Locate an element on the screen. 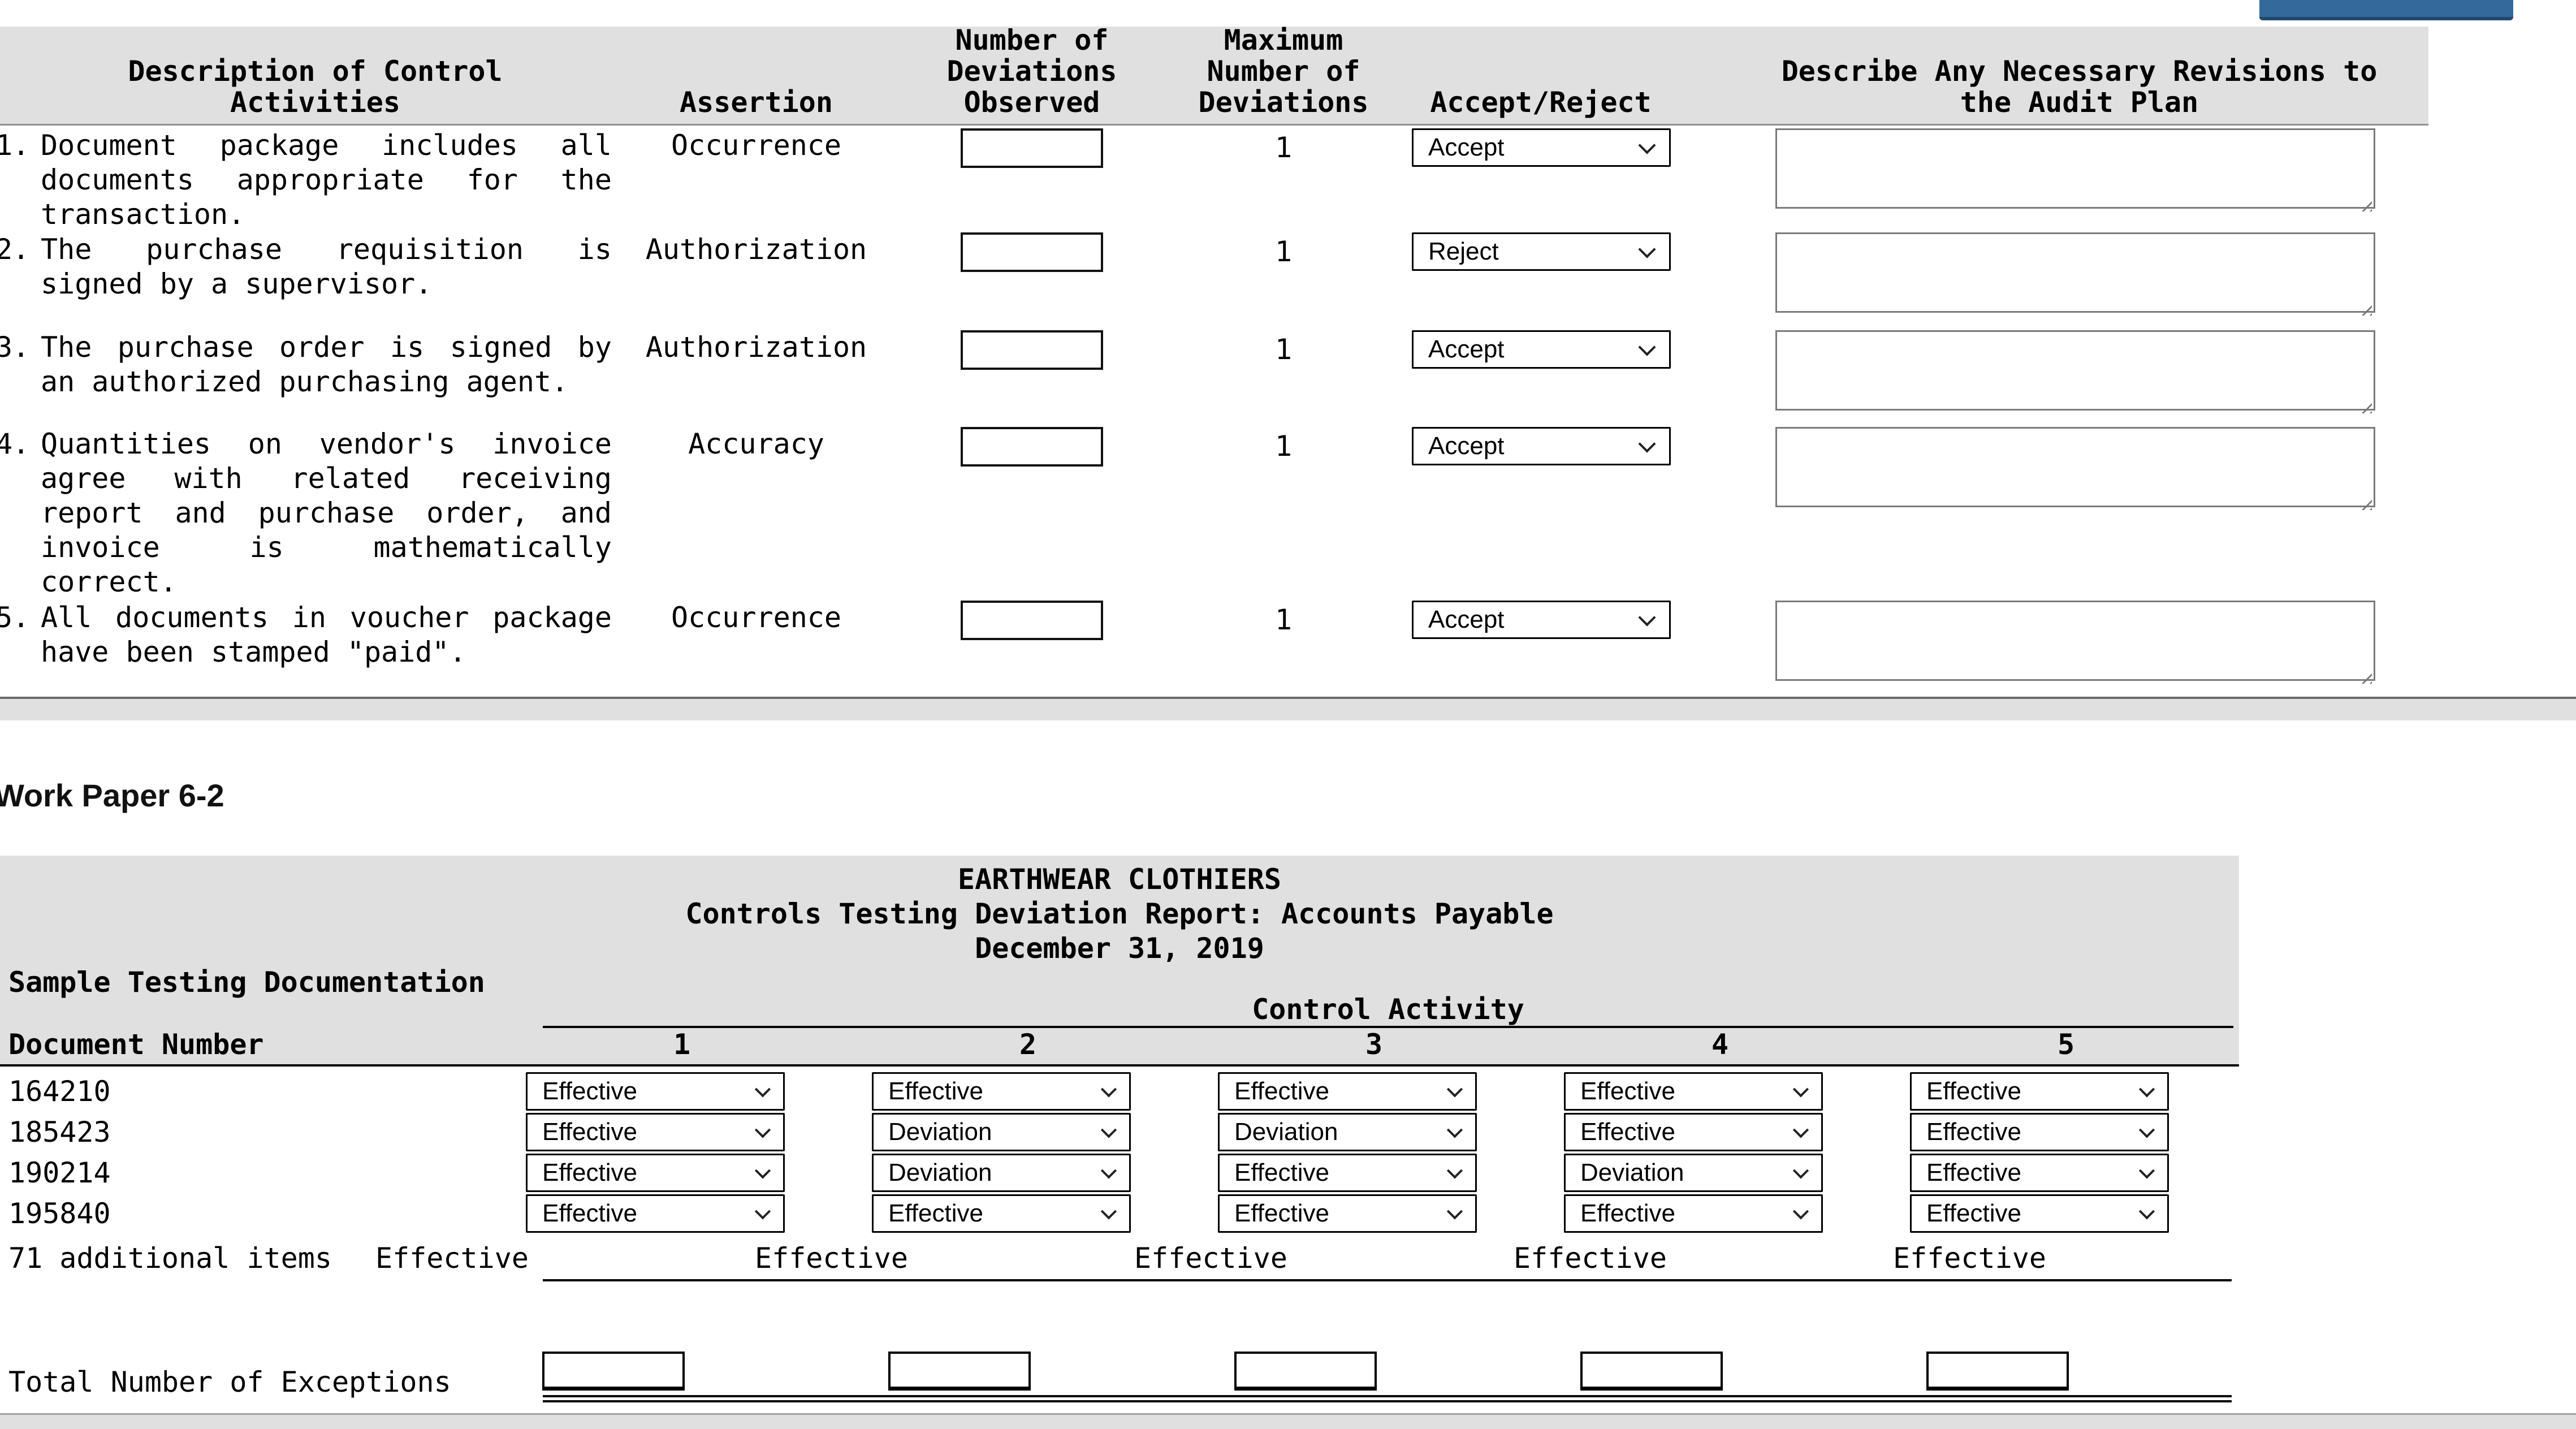 This screenshot has width=2576, height=1429. column-header-2: 2 is located at coordinates (1028, 1044).